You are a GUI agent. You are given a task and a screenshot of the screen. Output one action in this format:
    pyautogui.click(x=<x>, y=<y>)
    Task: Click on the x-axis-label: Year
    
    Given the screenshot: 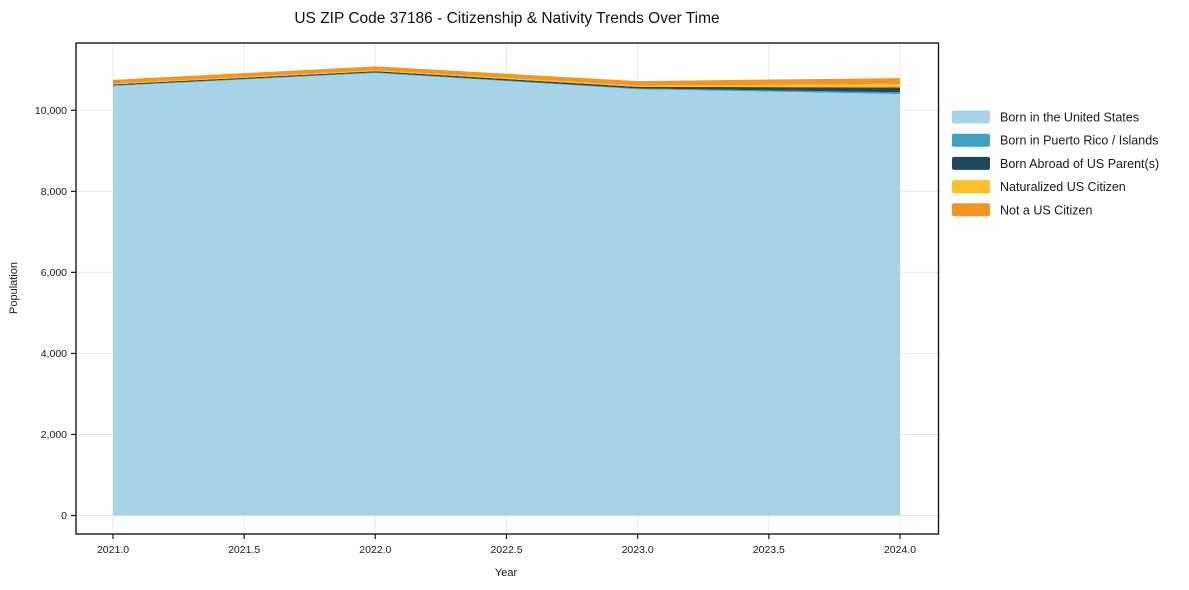 What is the action you would take?
    pyautogui.click(x=506, y=573)
    